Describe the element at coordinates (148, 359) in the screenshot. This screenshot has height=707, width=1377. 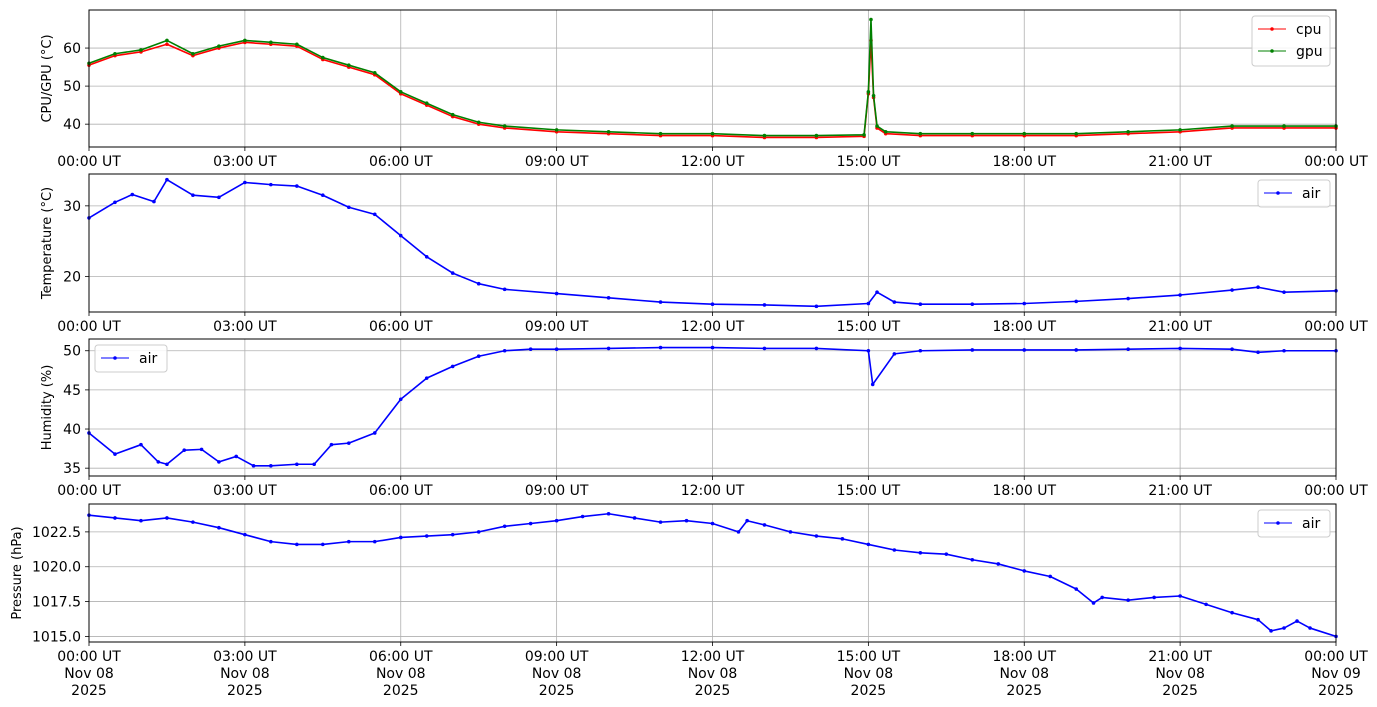
I see `legend-label: air` at that location.